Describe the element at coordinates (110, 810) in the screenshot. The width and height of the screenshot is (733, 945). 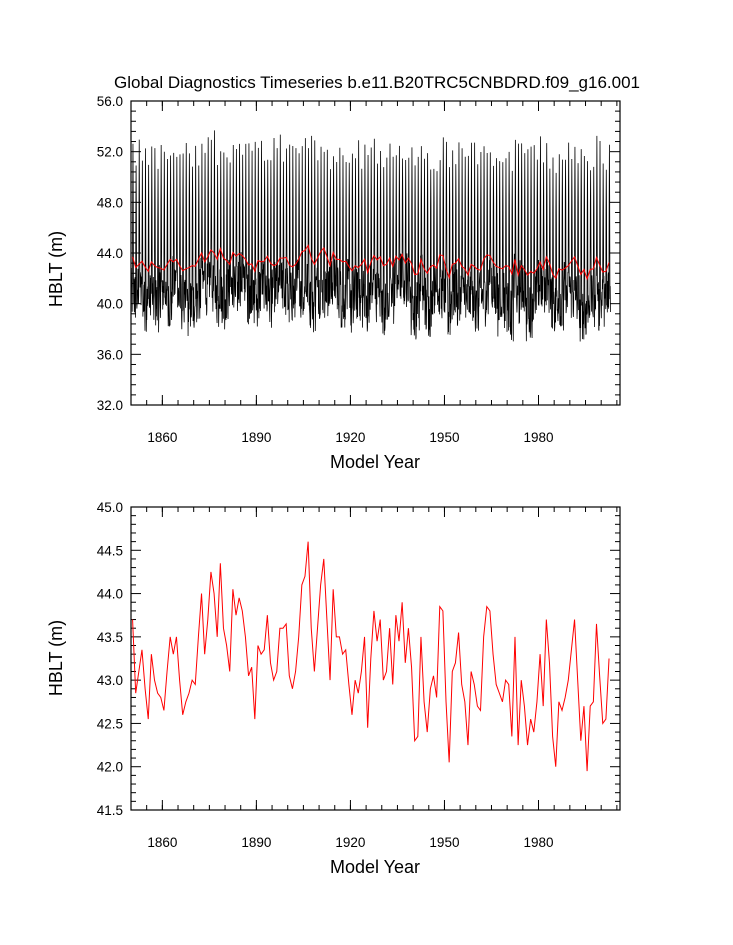
I see `y-tick-label: 41.5` at that location.